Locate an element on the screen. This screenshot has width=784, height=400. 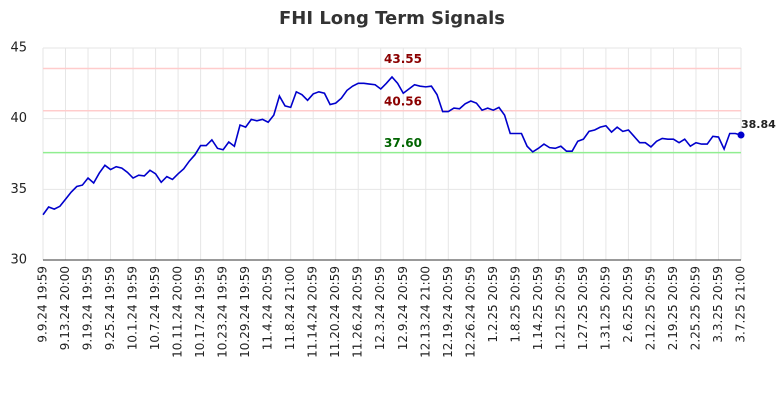
y-tick-label: 40 is located at coordinates (18, 118).